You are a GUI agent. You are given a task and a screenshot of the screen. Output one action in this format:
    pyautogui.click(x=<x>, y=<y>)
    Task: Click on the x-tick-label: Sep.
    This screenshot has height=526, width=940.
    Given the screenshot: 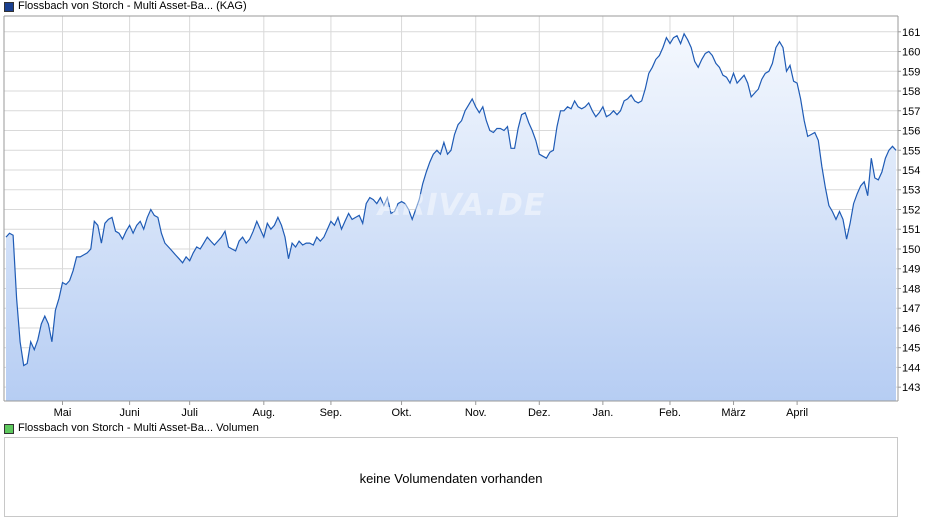 What is the action you would take?
    pyautogui.click(x=331, y=413)
    